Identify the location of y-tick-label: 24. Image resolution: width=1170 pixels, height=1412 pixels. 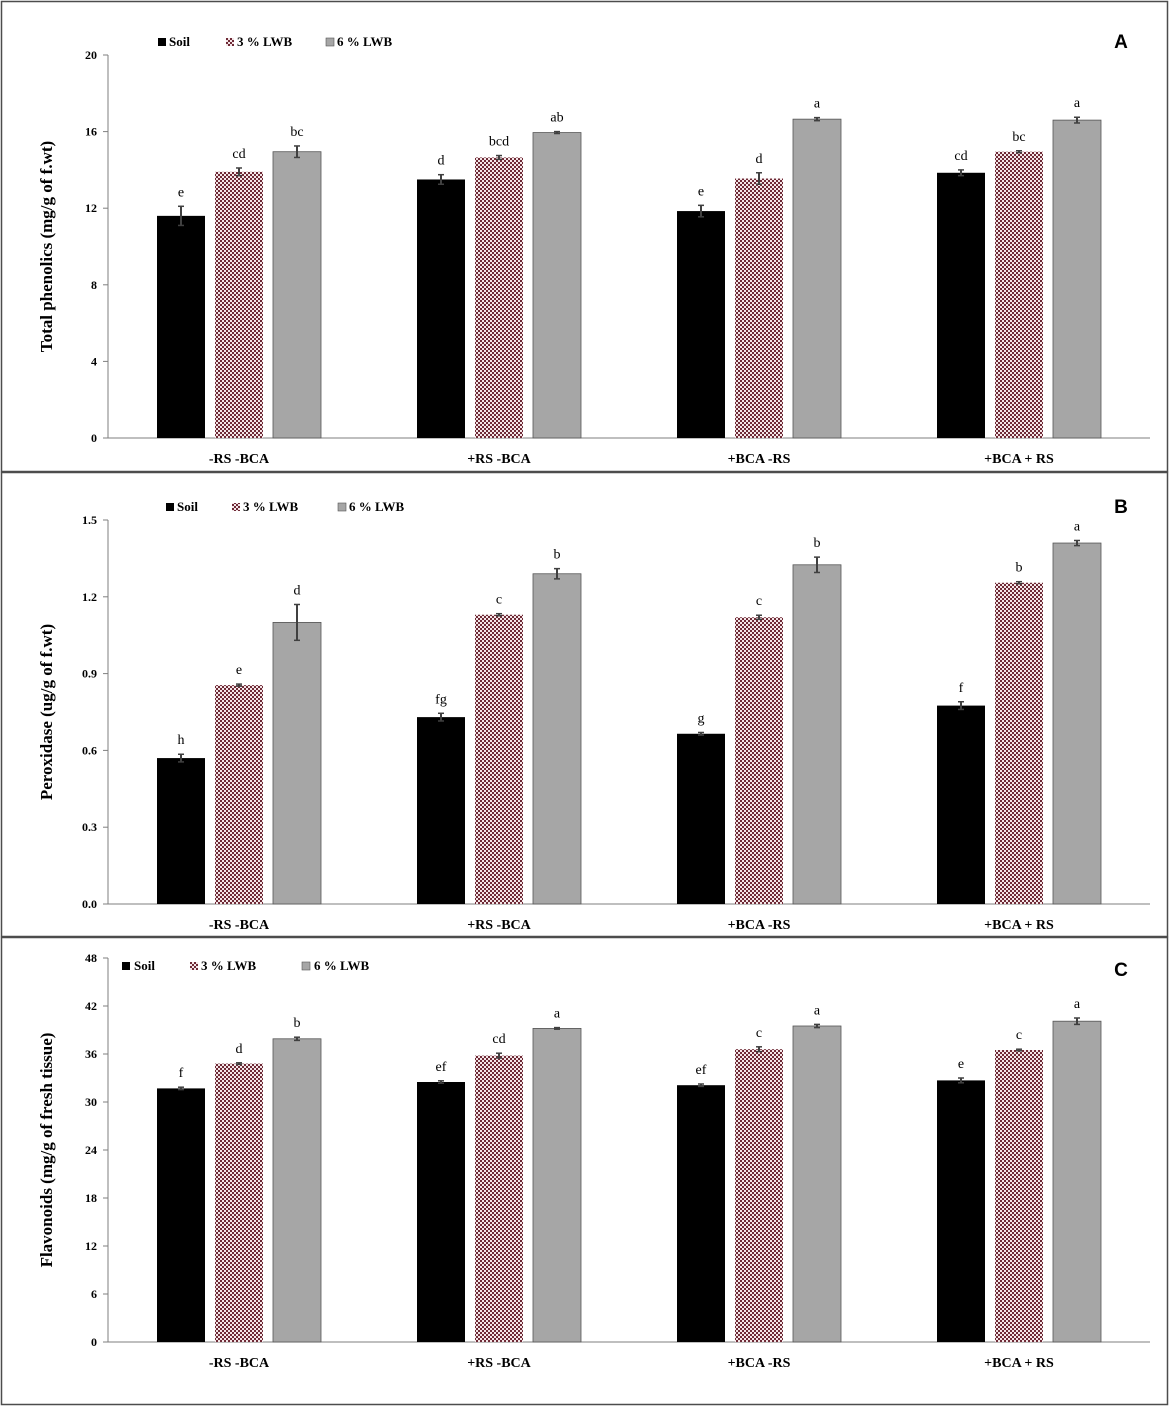
(91, 1150).